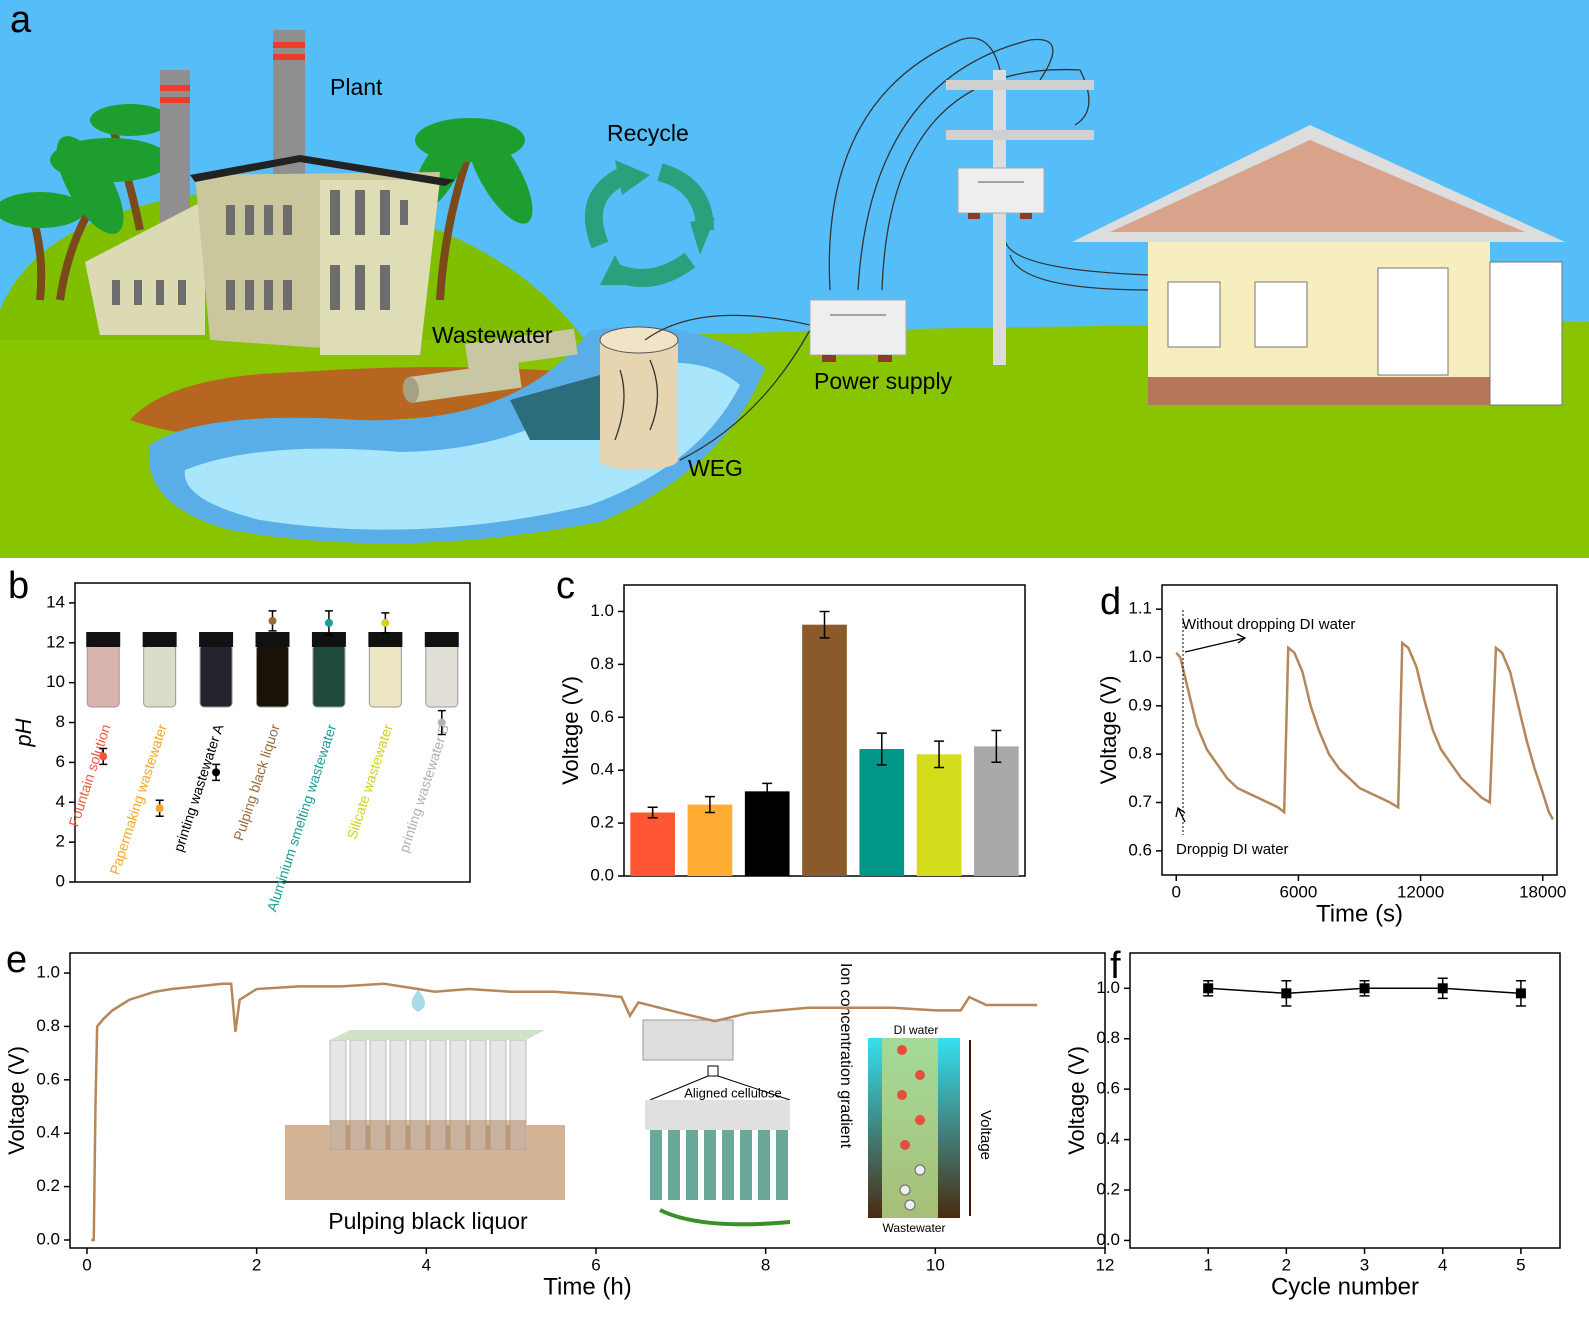 This screenshot has height=1320, width=1589. I want to click on inset-label: Aligned cellulose, so click(733, 1092).